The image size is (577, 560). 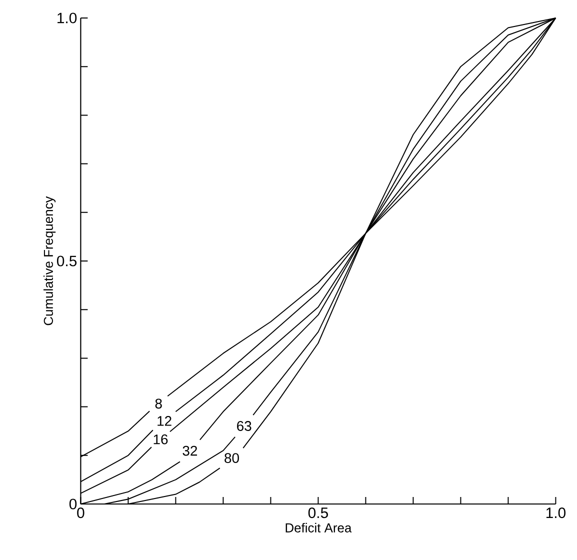 What do you see at coordinates (158, 403) in the screenshot?
I see `series-label: 8` at bounding box center [158, 403].